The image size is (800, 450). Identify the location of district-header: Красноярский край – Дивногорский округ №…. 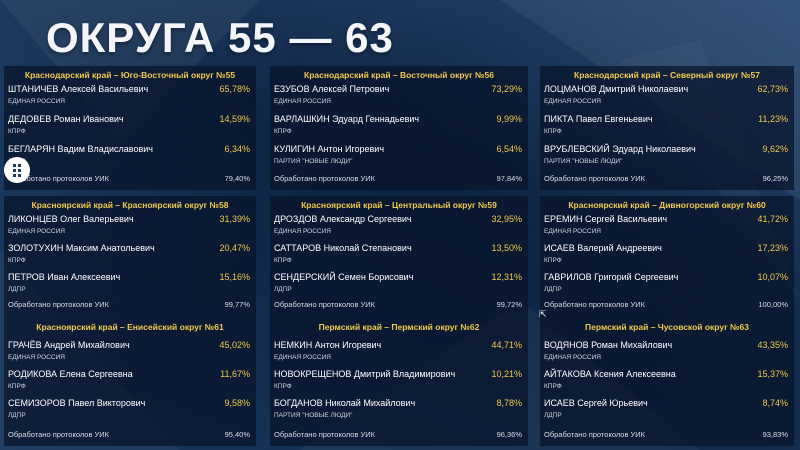
(667, 205).